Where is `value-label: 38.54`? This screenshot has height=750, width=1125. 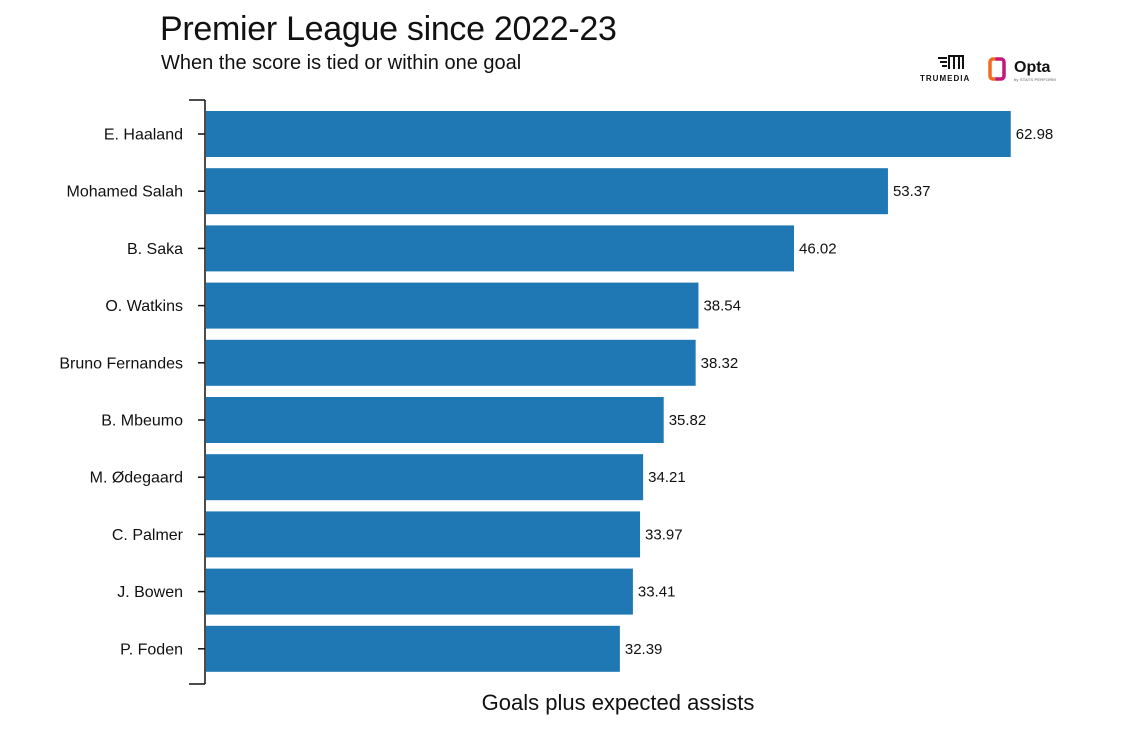 value-label: 38.54 is located at coordinates (722, 306).